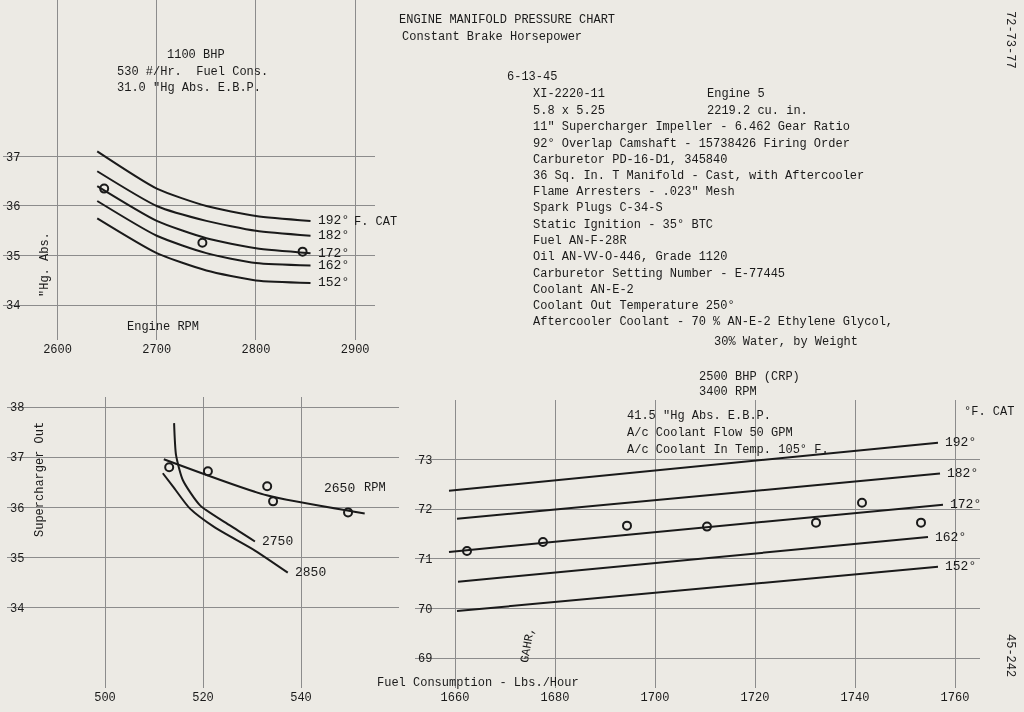 This screenshot has height=712, width=1024. I want to click on text: Carburetor PD-16-D1, 345840, so click(630, 160).